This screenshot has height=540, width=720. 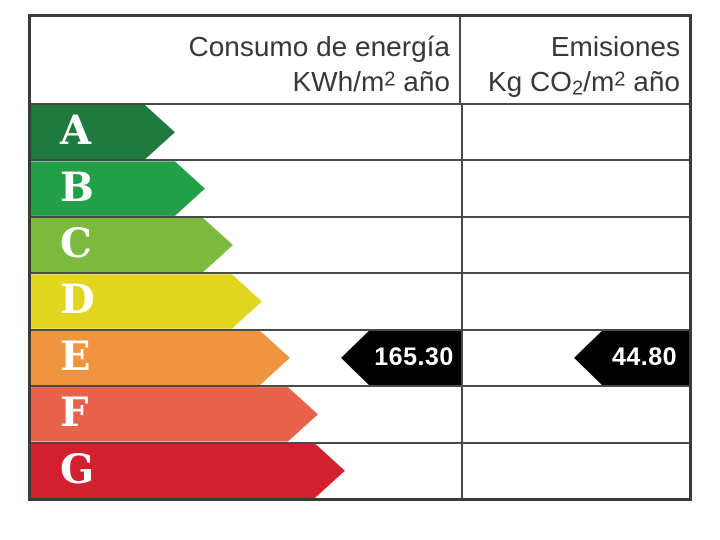 What do you see at coordinates (174, 414) in the screenshot?
I see `grade-arrow-f: F` at bounding box center [174, 414].